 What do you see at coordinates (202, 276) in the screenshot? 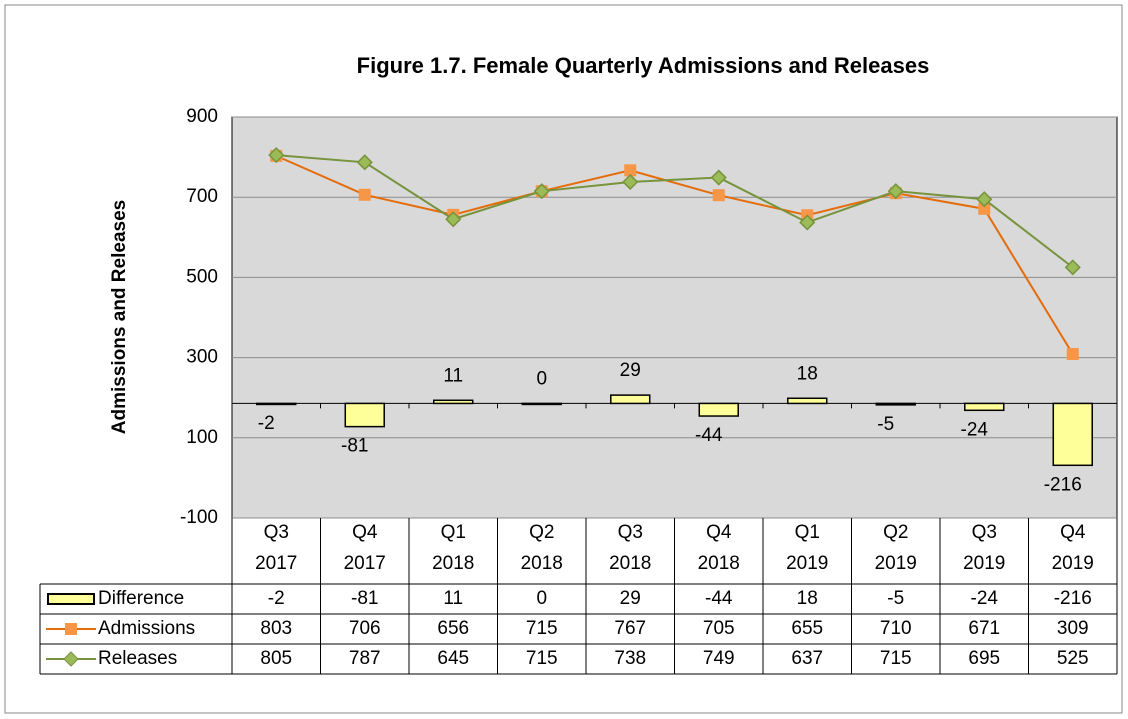
I see `y-tick-label: 500` at bounding box center [202, 276].